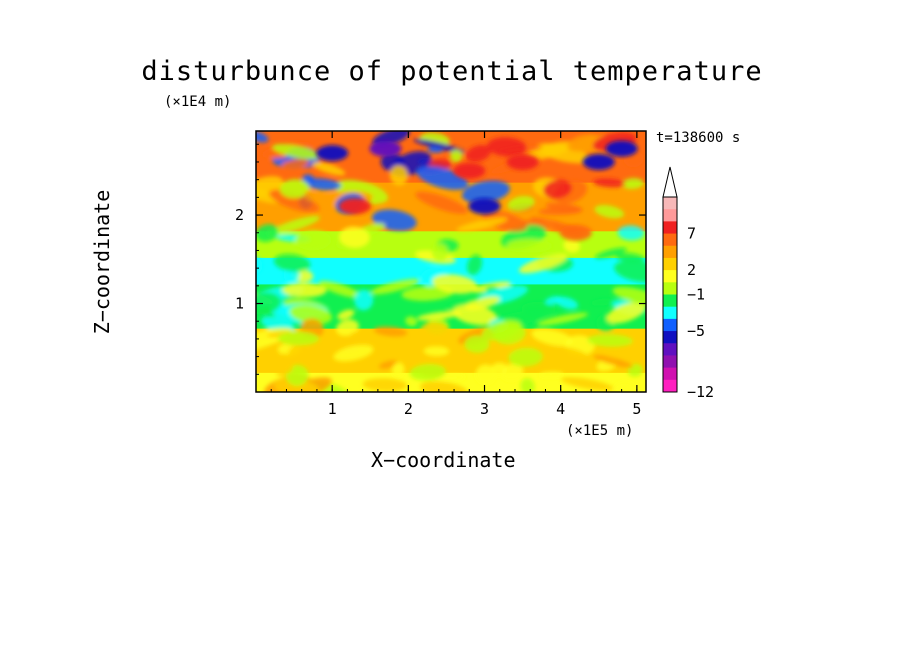  Describe the element at coordinates (239, 304) in the screenshot. I see `y-tick-label: 1` at that location.